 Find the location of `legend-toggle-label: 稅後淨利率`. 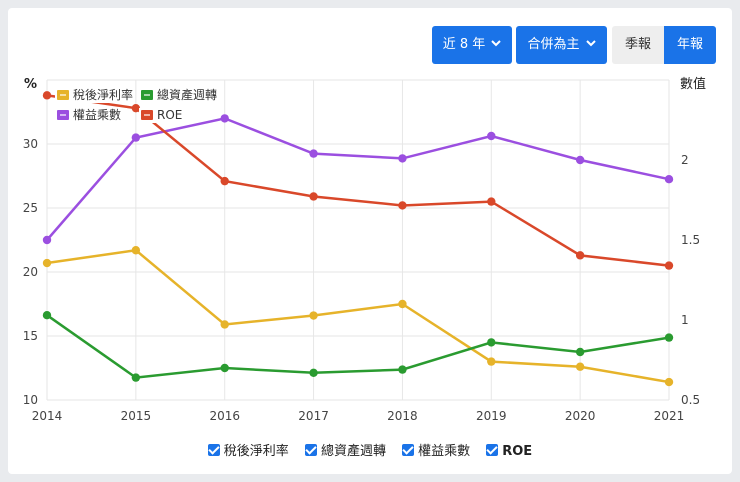

legend-toggle-label: 稅後淨利率 is located at coordinates (256, 451).